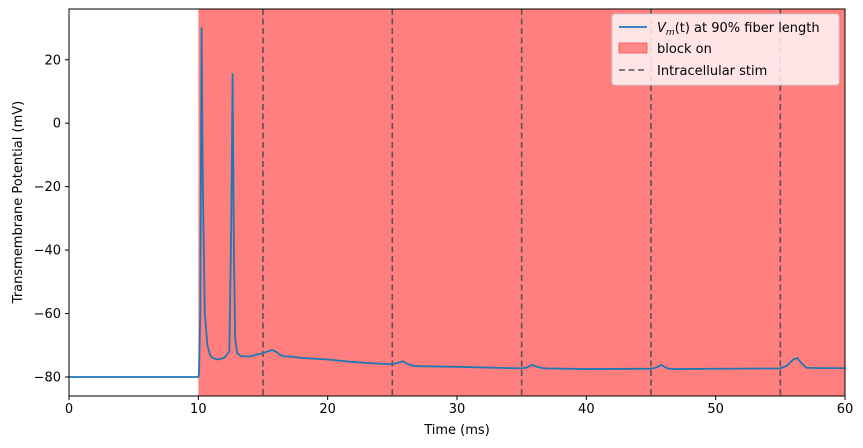 This screenshot has width=863, height=448. What do you see at coordinates (456, 430) in the screenshot?
I see `x-axis-label: Time (ms)` at bounding box center [456, 430].